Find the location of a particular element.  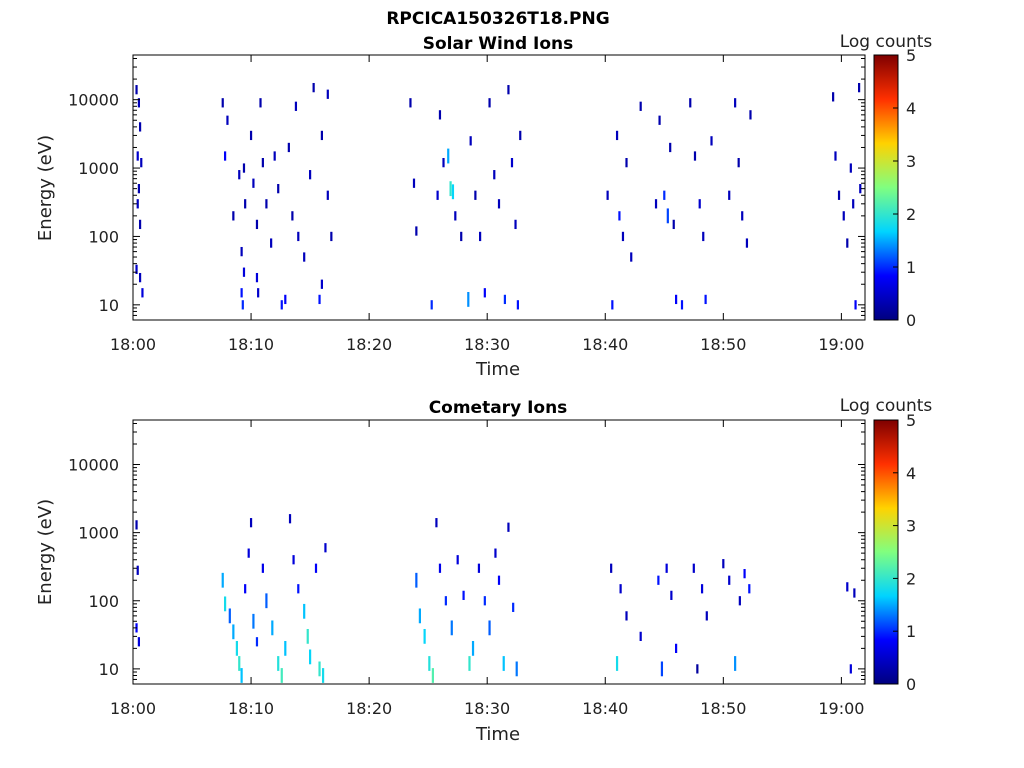

panel-title: Solar Wind Ions is located at coordinates (498, 44).